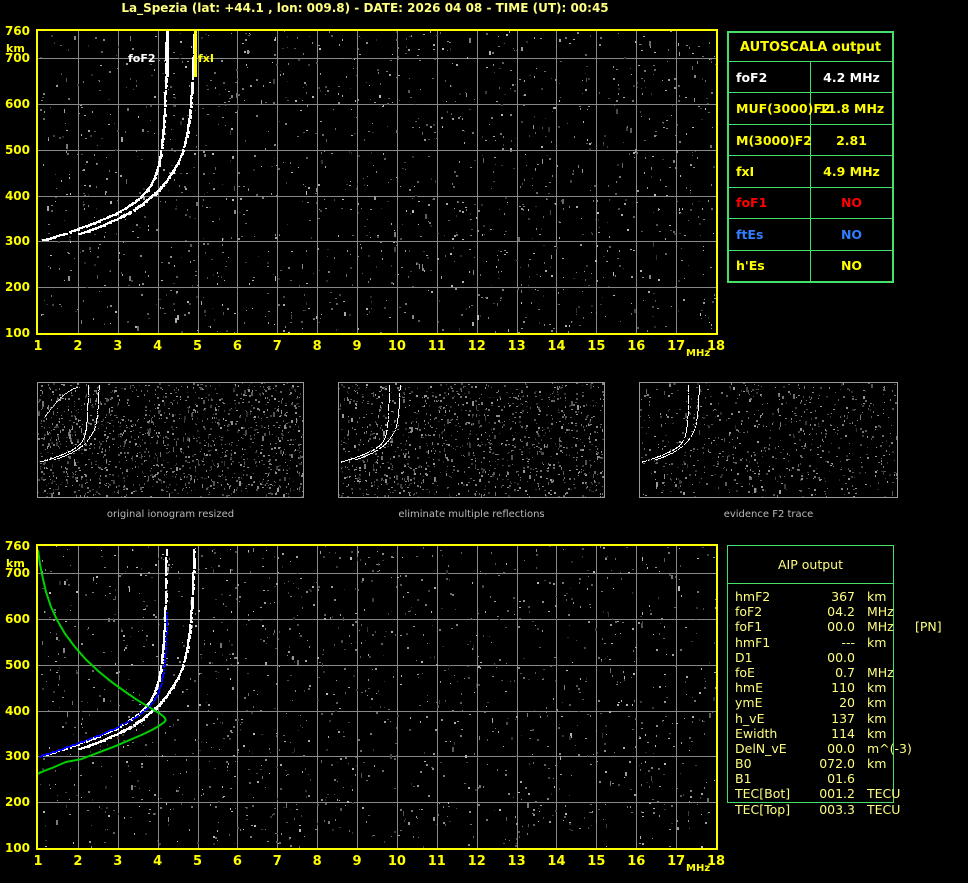 The width and height of the screenshot is (968, 883). What do you see at coordinates (118, 346) in the screenshot?
I see `x-tick-label: 3` at bounding box center [118, 346].